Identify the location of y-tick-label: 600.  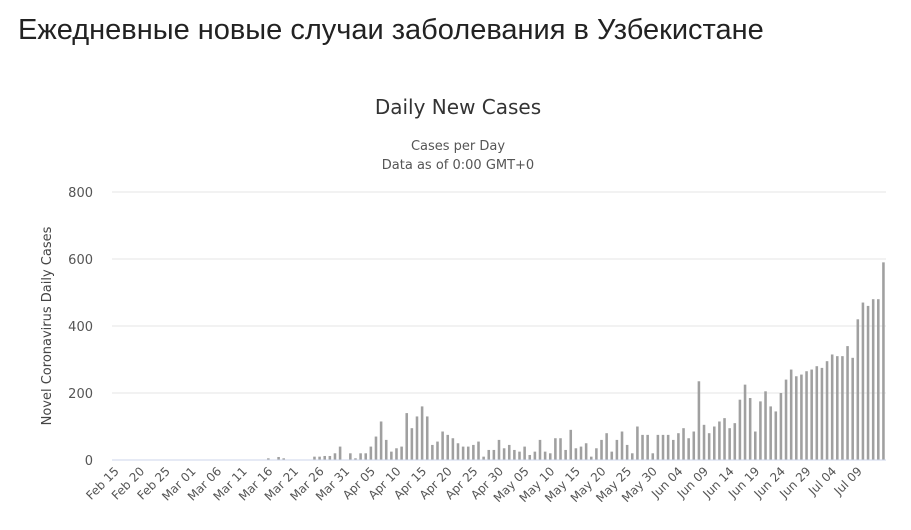
(80, 260).